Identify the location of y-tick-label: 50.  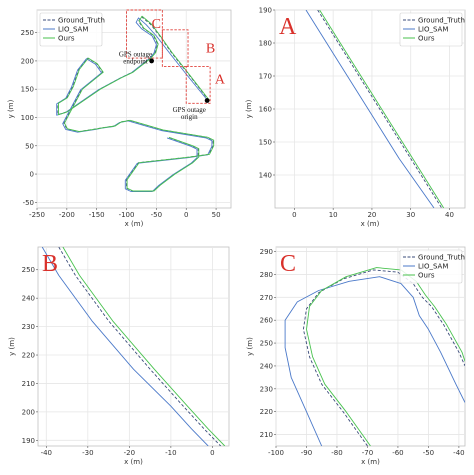
(29, 146).